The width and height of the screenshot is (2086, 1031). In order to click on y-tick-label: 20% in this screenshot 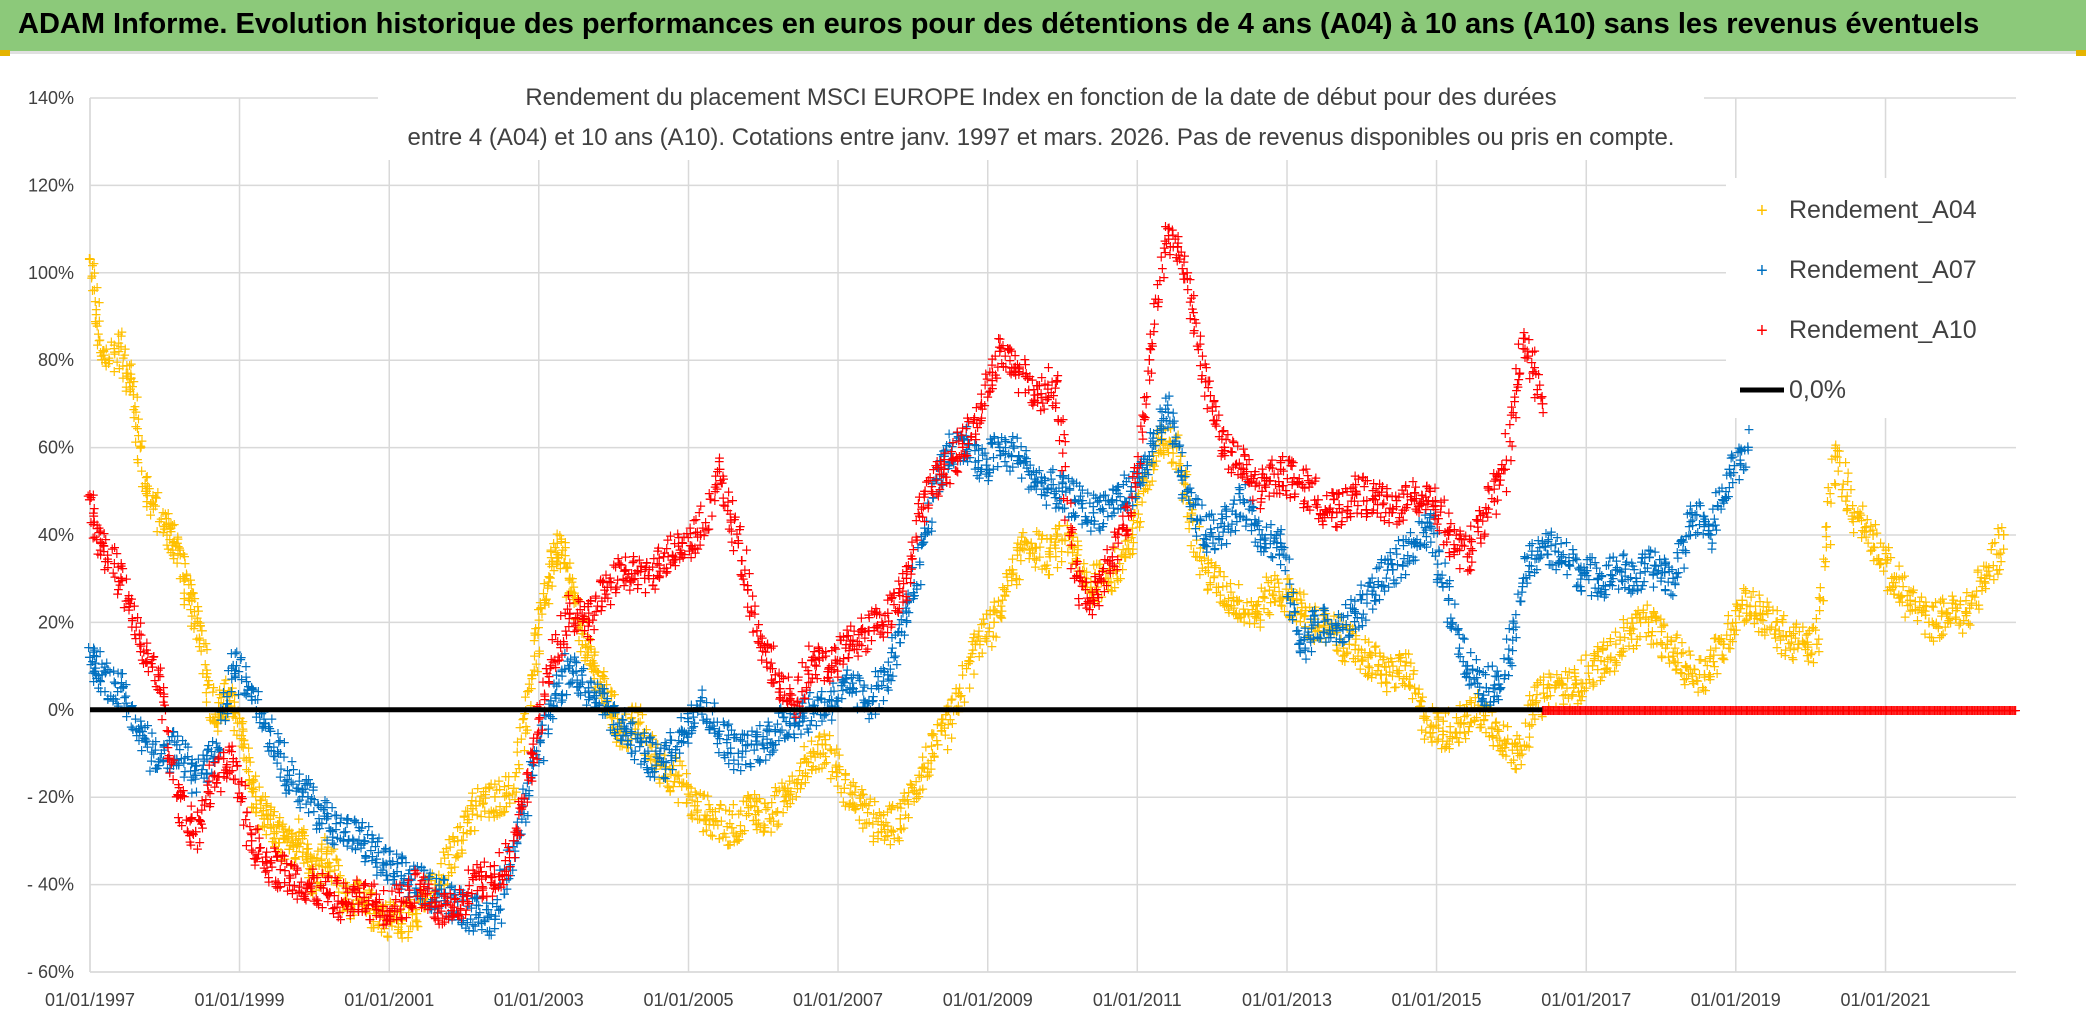, I will do `click(56, 622)`.